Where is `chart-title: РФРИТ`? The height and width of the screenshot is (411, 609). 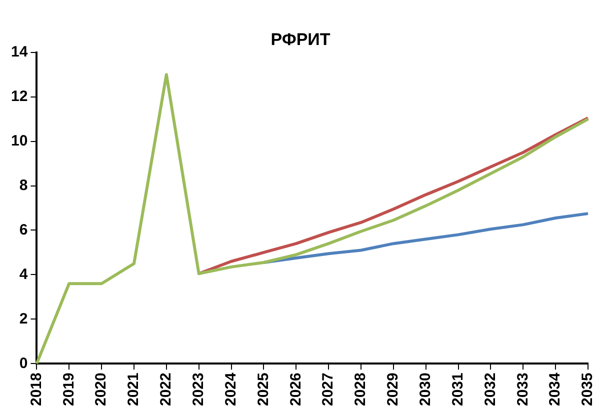
chart-title: РФРИТ is located at coordinates (300, 39).